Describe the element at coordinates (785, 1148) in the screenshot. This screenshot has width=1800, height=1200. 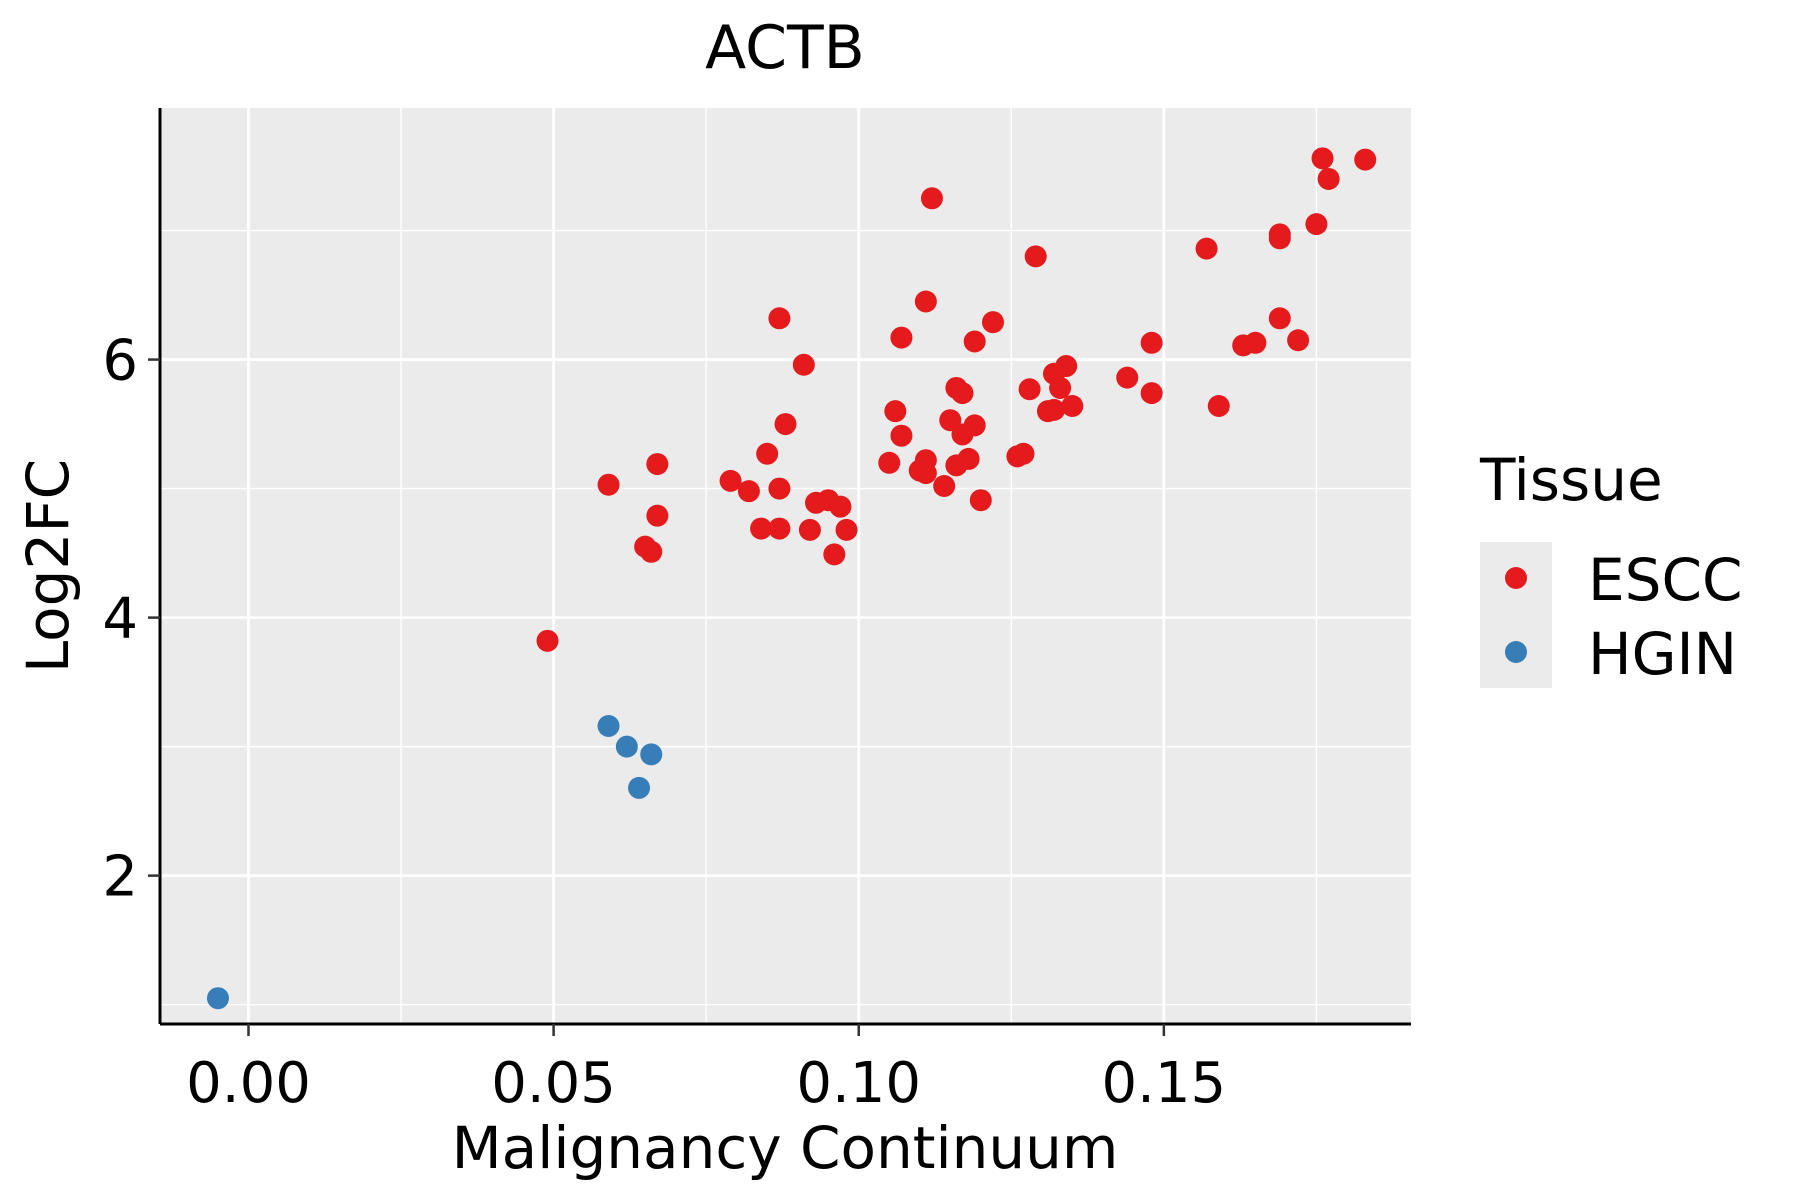
I see `x-axis-title: Malignancy Continuum` at that location.